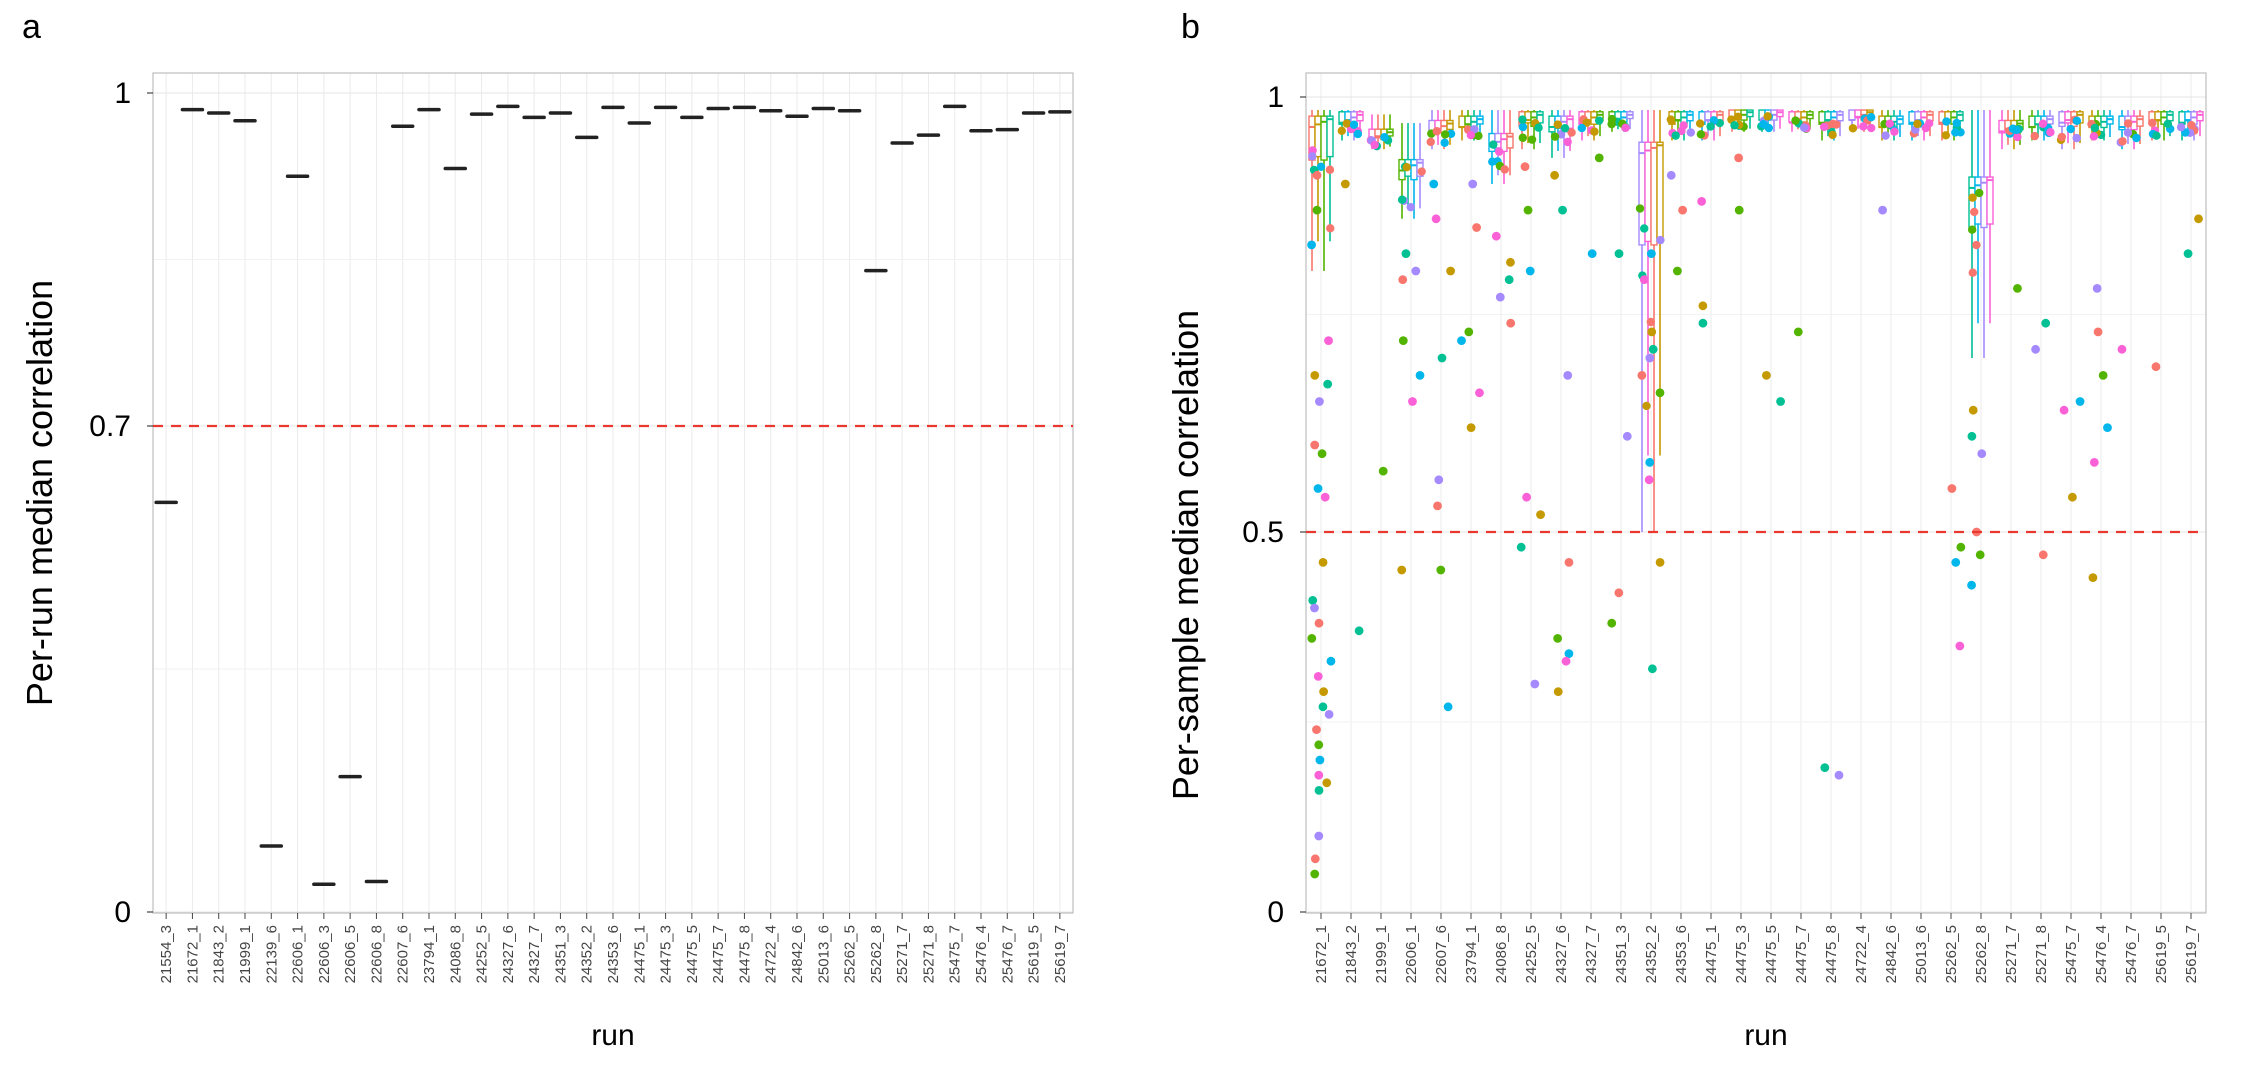  What do you see at coordinates (692, 954) in the screenshot?
I see `panel-a-x-tick-label: 24475_5` at bounding box center [692, 954].